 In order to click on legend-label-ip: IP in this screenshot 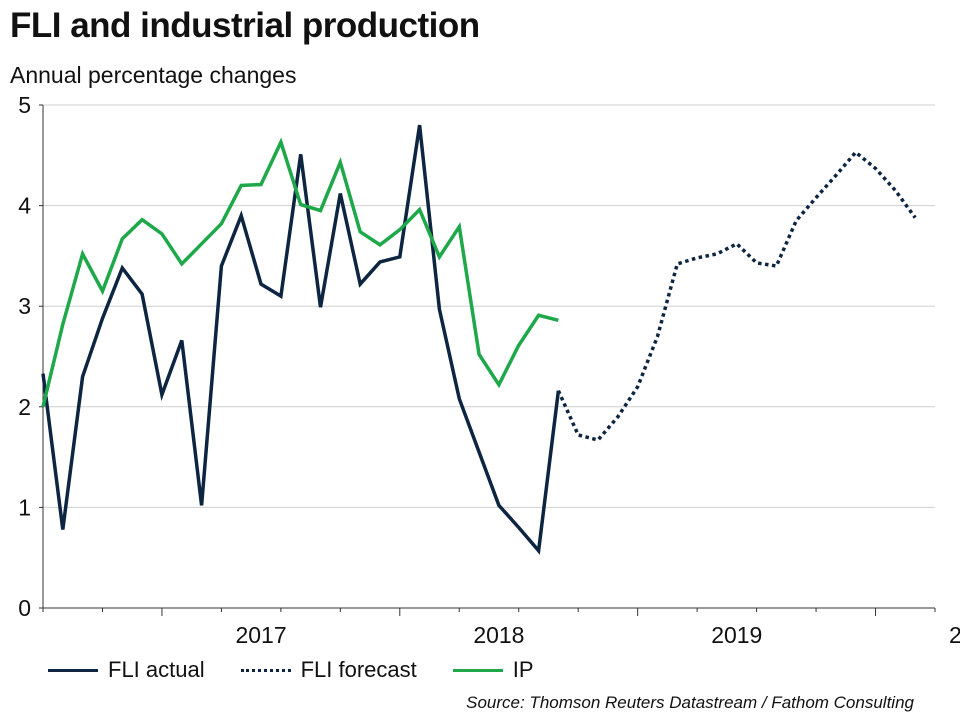, I will do `click(523, 669)`.